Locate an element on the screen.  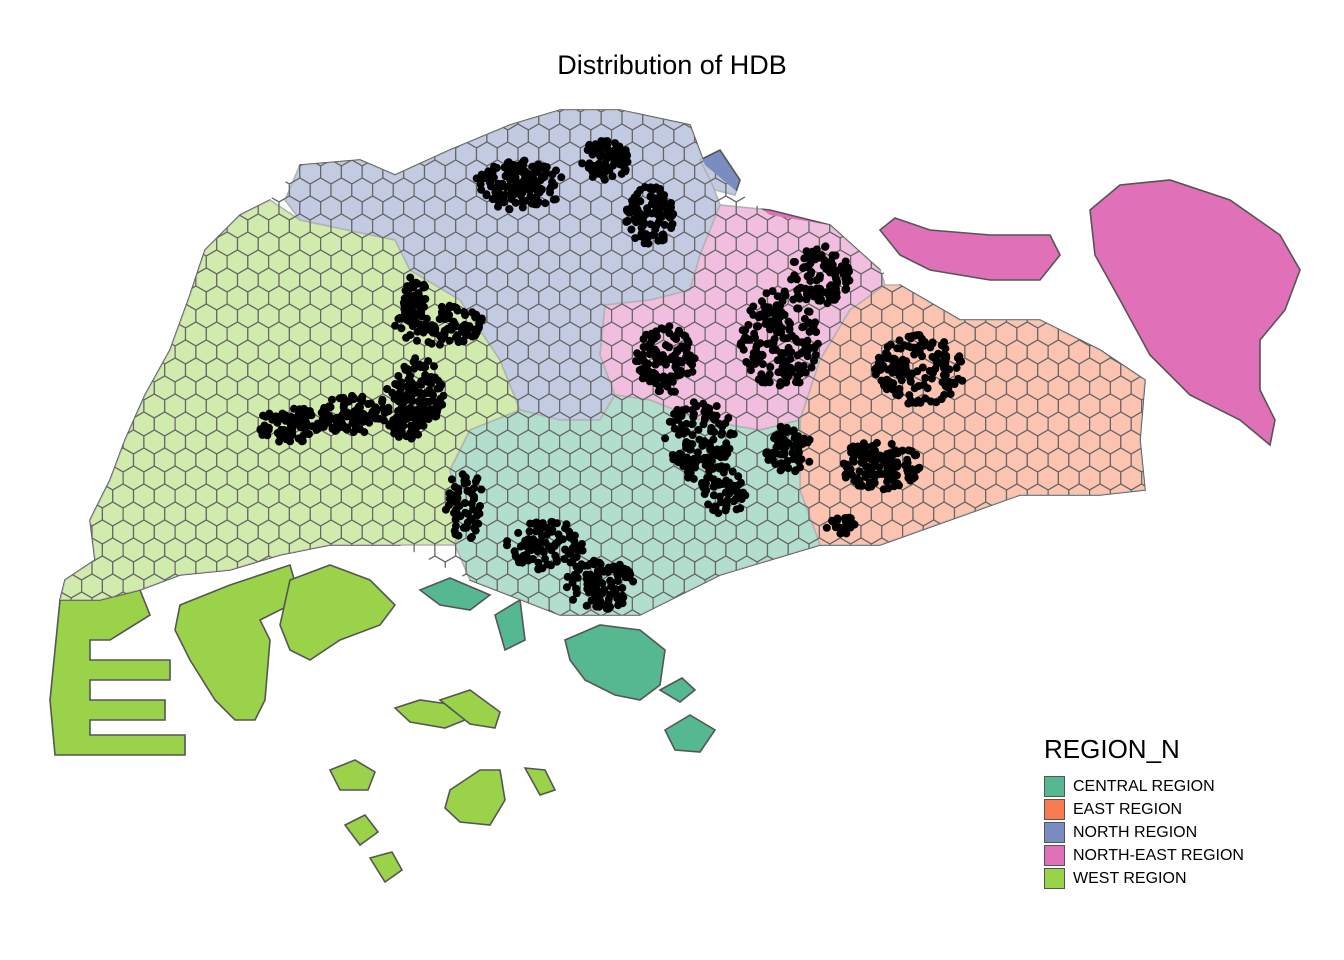
legend-swatch-north is located at coordinates (1054, 832).